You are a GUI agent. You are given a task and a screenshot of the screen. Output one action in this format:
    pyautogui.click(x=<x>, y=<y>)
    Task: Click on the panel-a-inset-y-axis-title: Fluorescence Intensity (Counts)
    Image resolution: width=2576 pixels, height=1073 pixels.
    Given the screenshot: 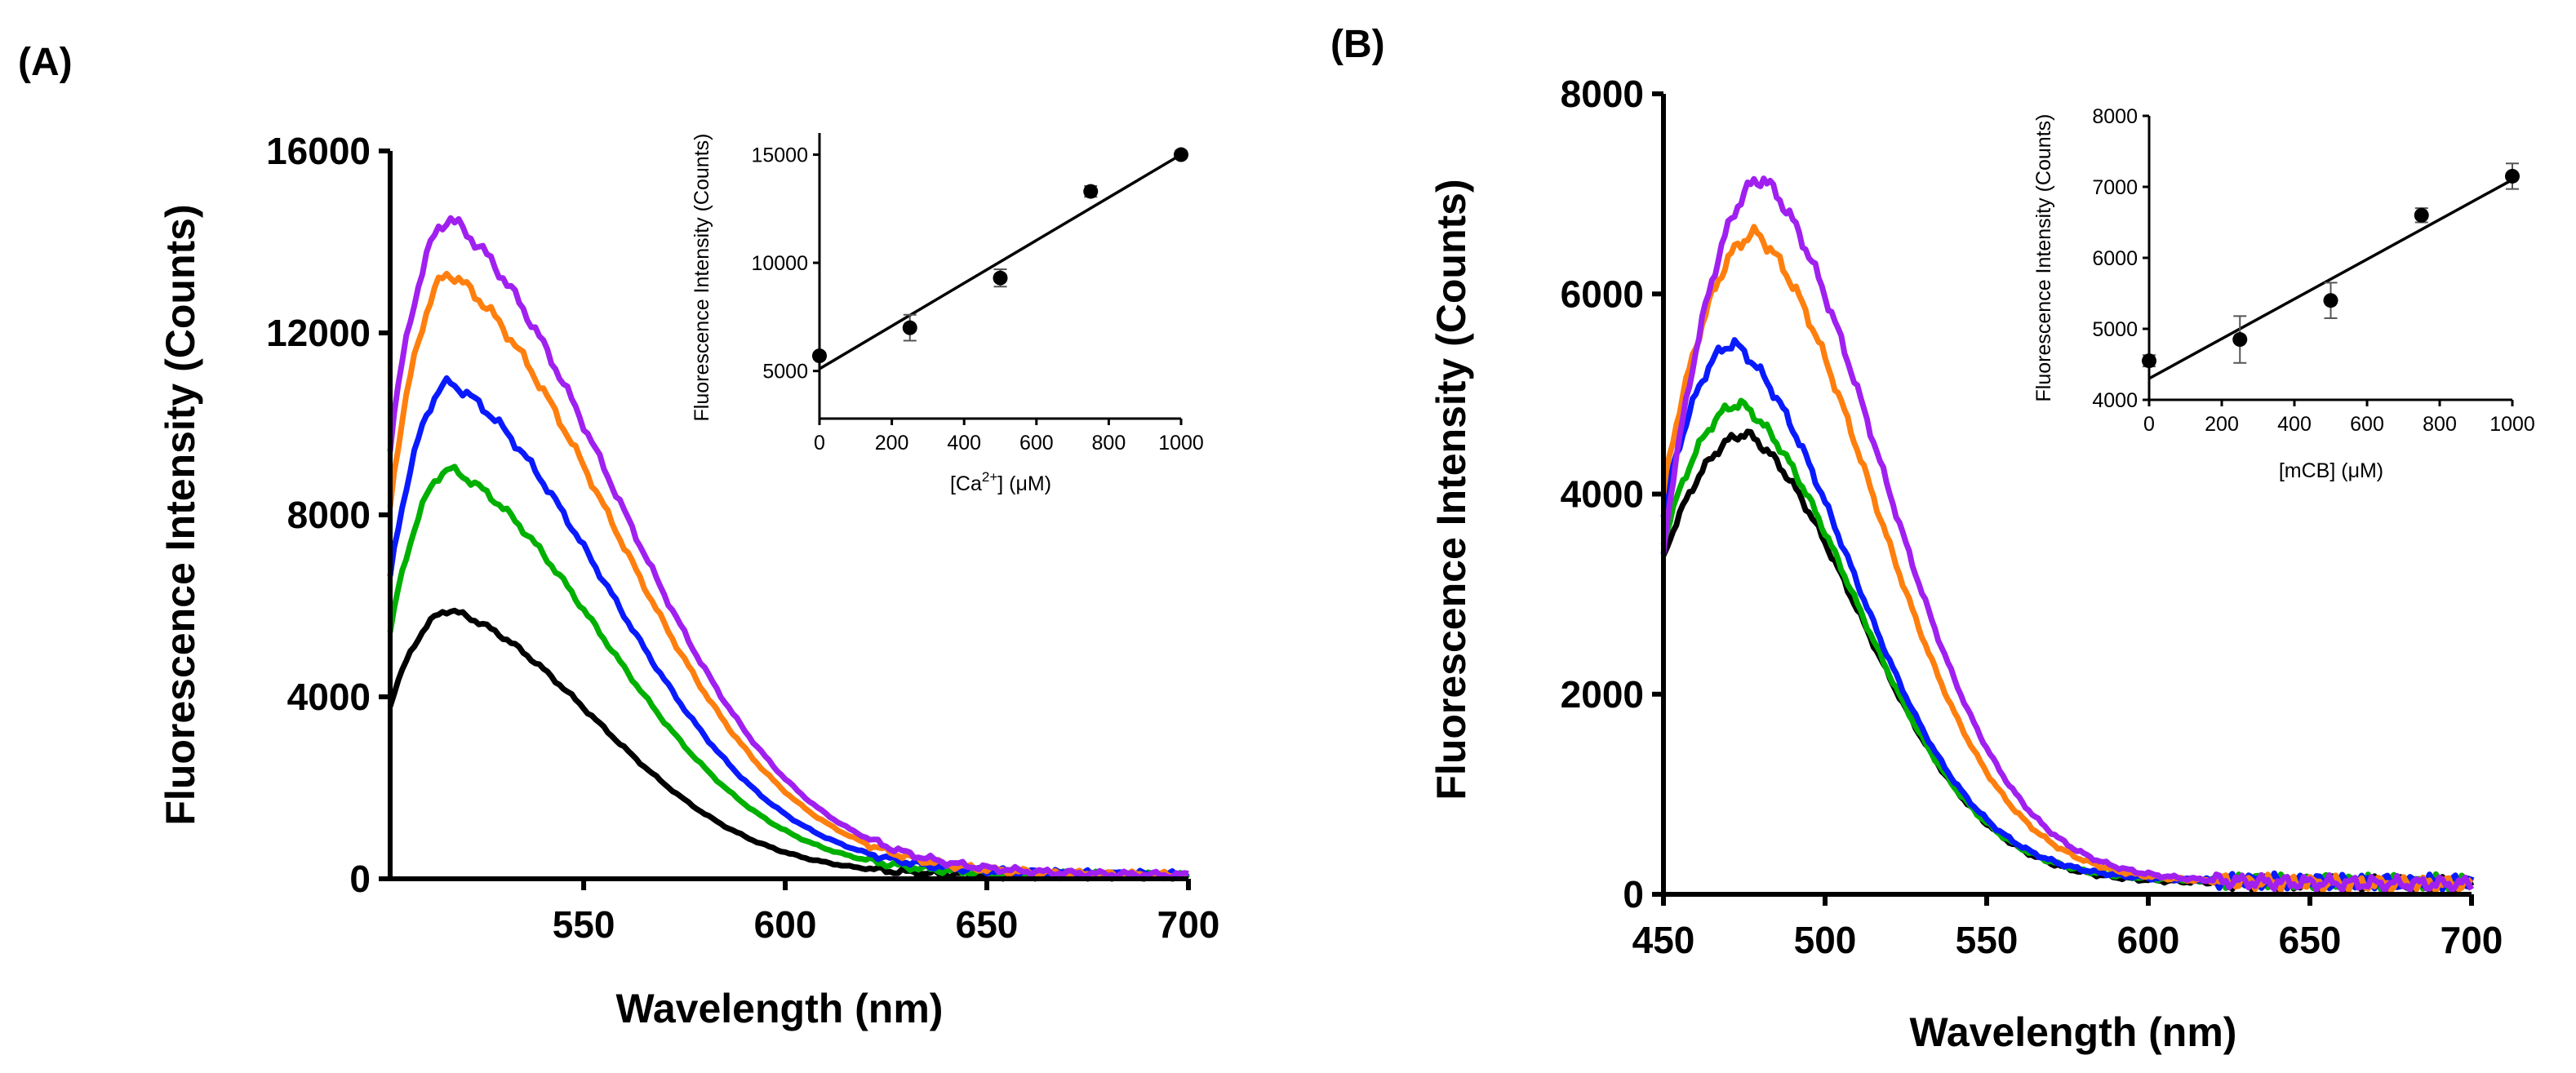 What is the action you would take?
    pyautogui.click(x=702, y=278)
    